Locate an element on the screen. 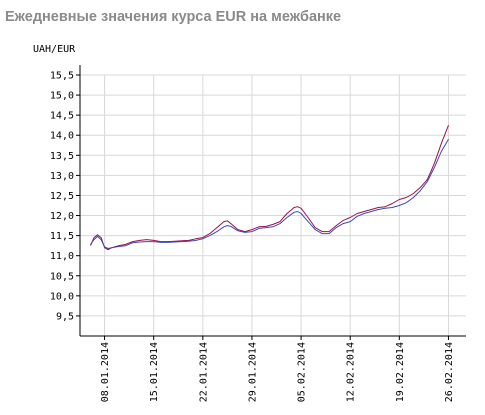 This screenshot has width=485, height=415. x-tick-label: 22.01.2014 is located at coordinates (203, 372).